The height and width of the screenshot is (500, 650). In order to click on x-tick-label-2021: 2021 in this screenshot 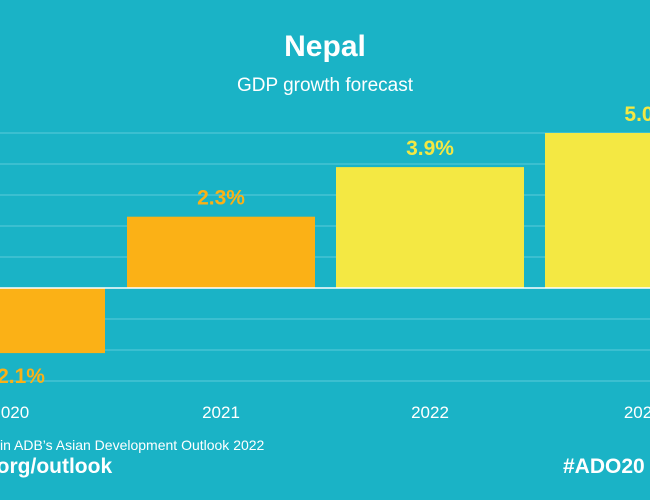, I will do `click(221, 412)`.